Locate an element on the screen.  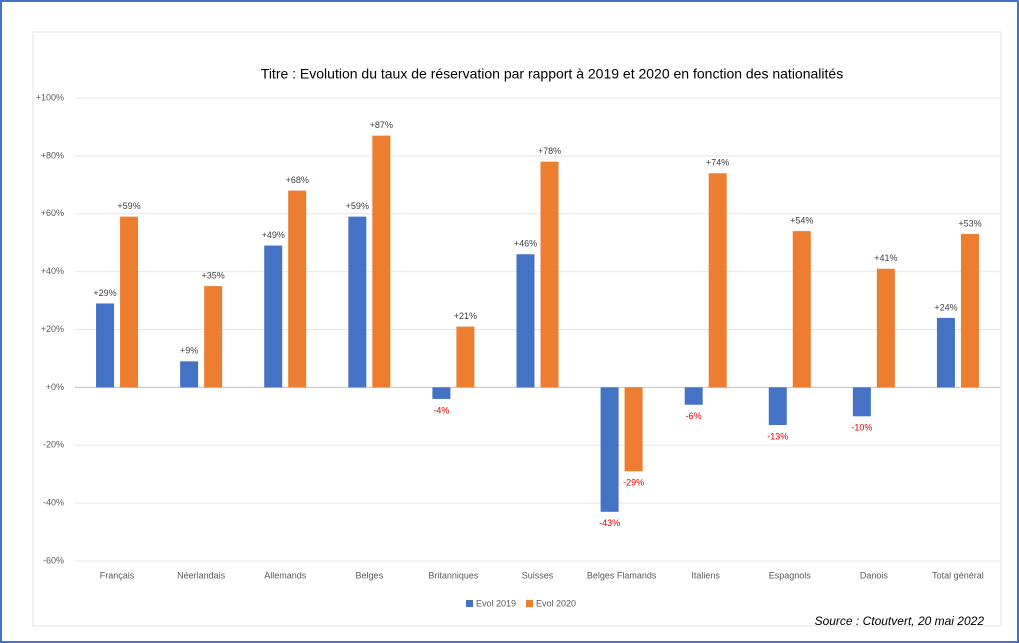
value-label: -10% is located at coordinates (861, 428).